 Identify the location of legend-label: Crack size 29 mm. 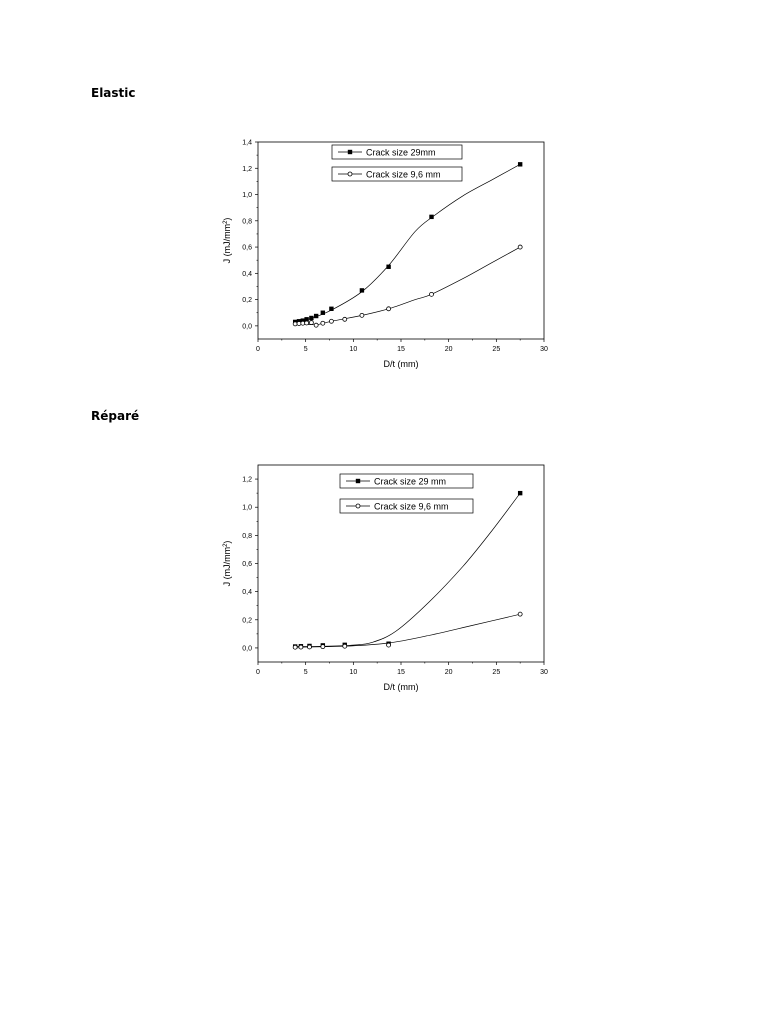
(410, 482).